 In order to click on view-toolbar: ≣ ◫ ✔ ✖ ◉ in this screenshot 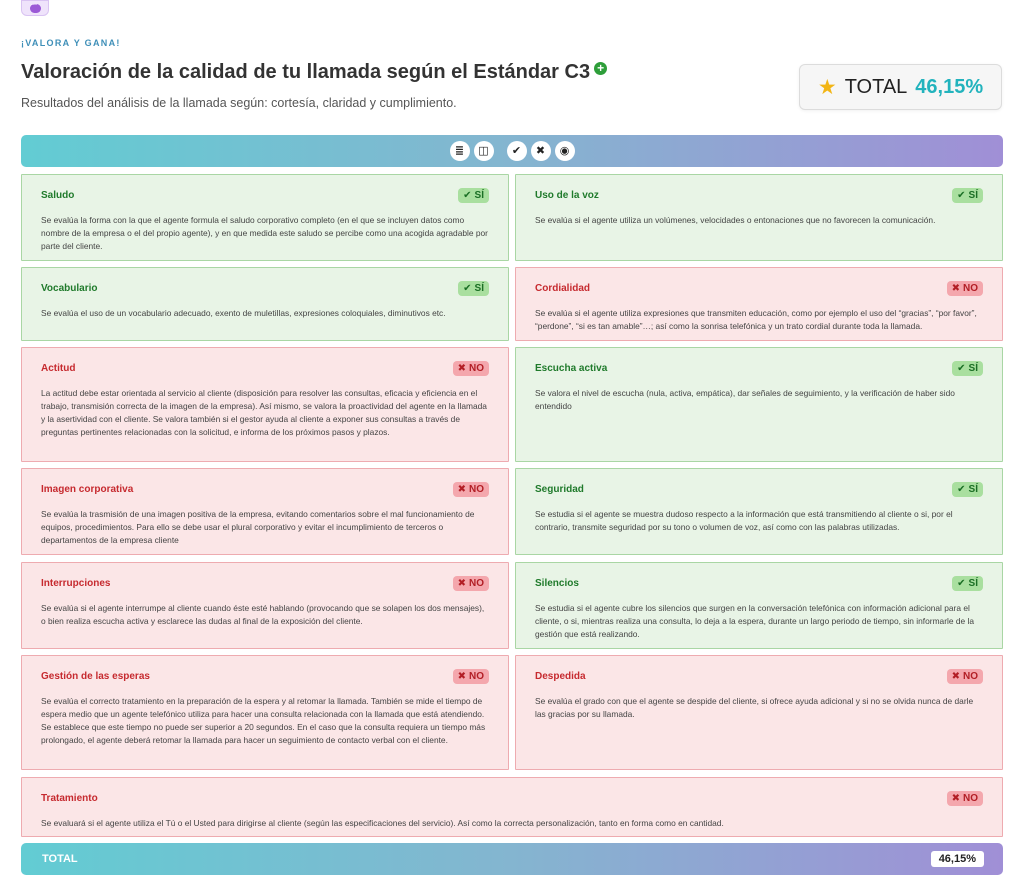, I will do `click(512, 151)`.